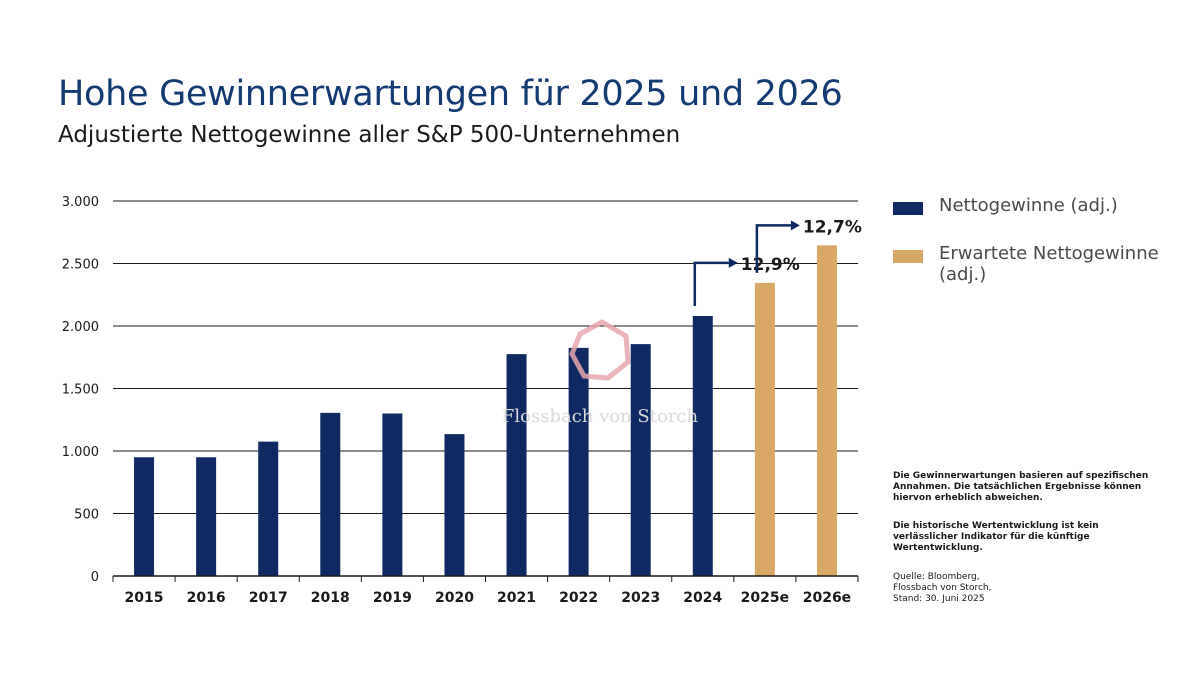 Image resolution: width=1200 pixels, height=675 pixels. What do you see at coordinates (206, 516) in the screenshot?
I see `bar-2016` at bounding box center [206, 516].